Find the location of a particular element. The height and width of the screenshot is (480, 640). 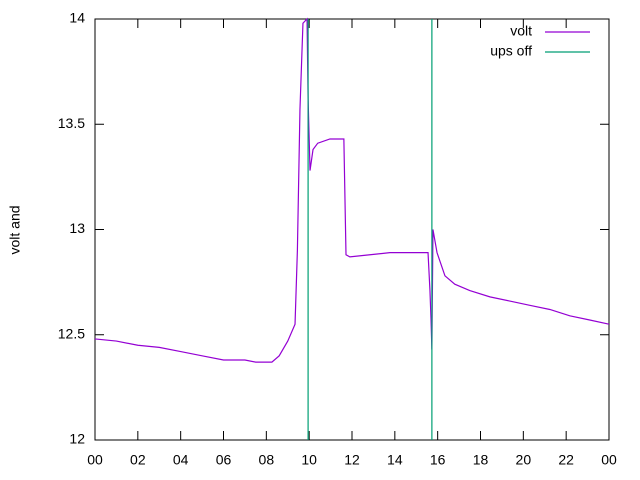

x-tick-label: 12 is located at coordinates (352, 460).